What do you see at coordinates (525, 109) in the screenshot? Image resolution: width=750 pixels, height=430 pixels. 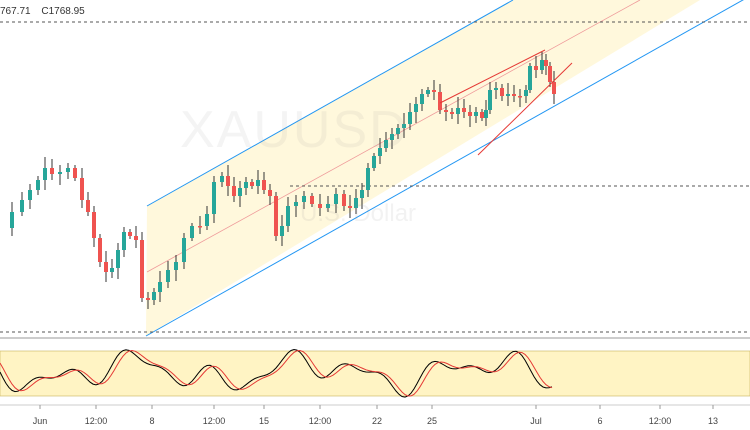 I see `wedge-lower-line` at bounding box center [525, 109].